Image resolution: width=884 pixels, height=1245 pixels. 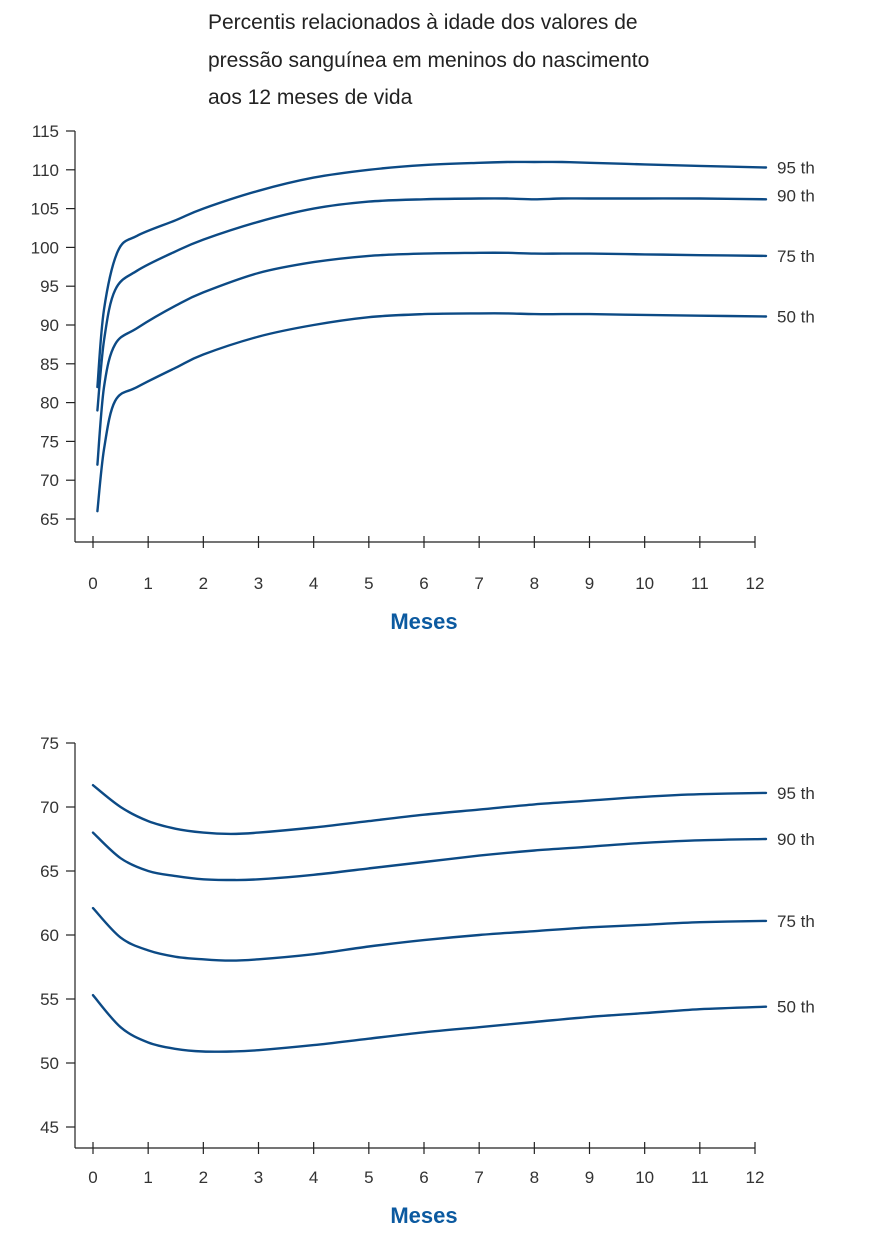 I want to click on y-tick-label: 60, so click(x=49, y=935).